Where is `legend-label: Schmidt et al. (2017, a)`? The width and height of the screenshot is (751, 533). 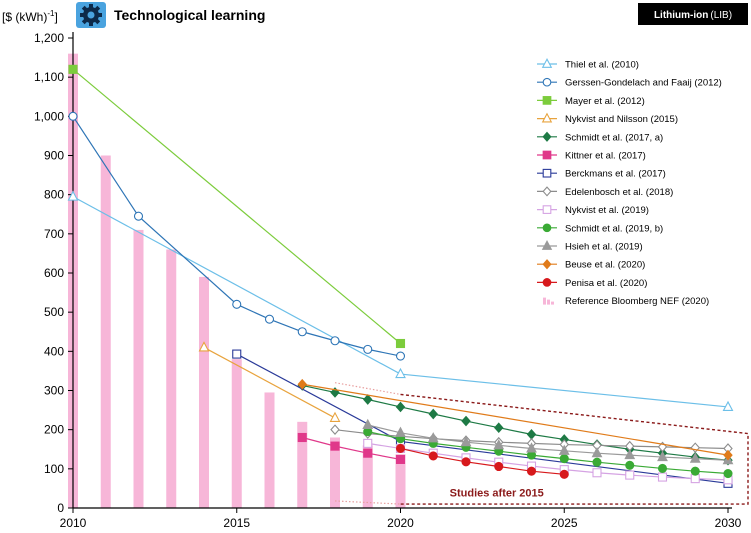 legend-label: Schmidt et al. (2017, a) is located at coordinates (614, 137).